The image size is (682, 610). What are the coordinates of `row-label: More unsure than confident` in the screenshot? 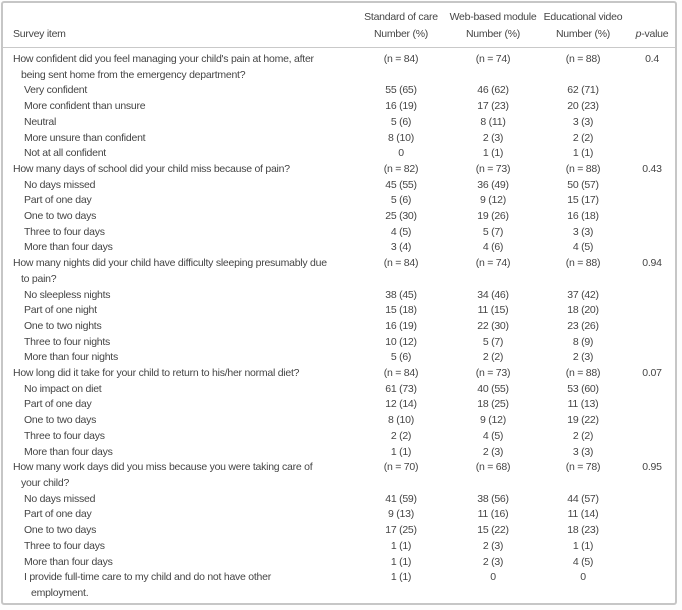 It's located at (85, 137).